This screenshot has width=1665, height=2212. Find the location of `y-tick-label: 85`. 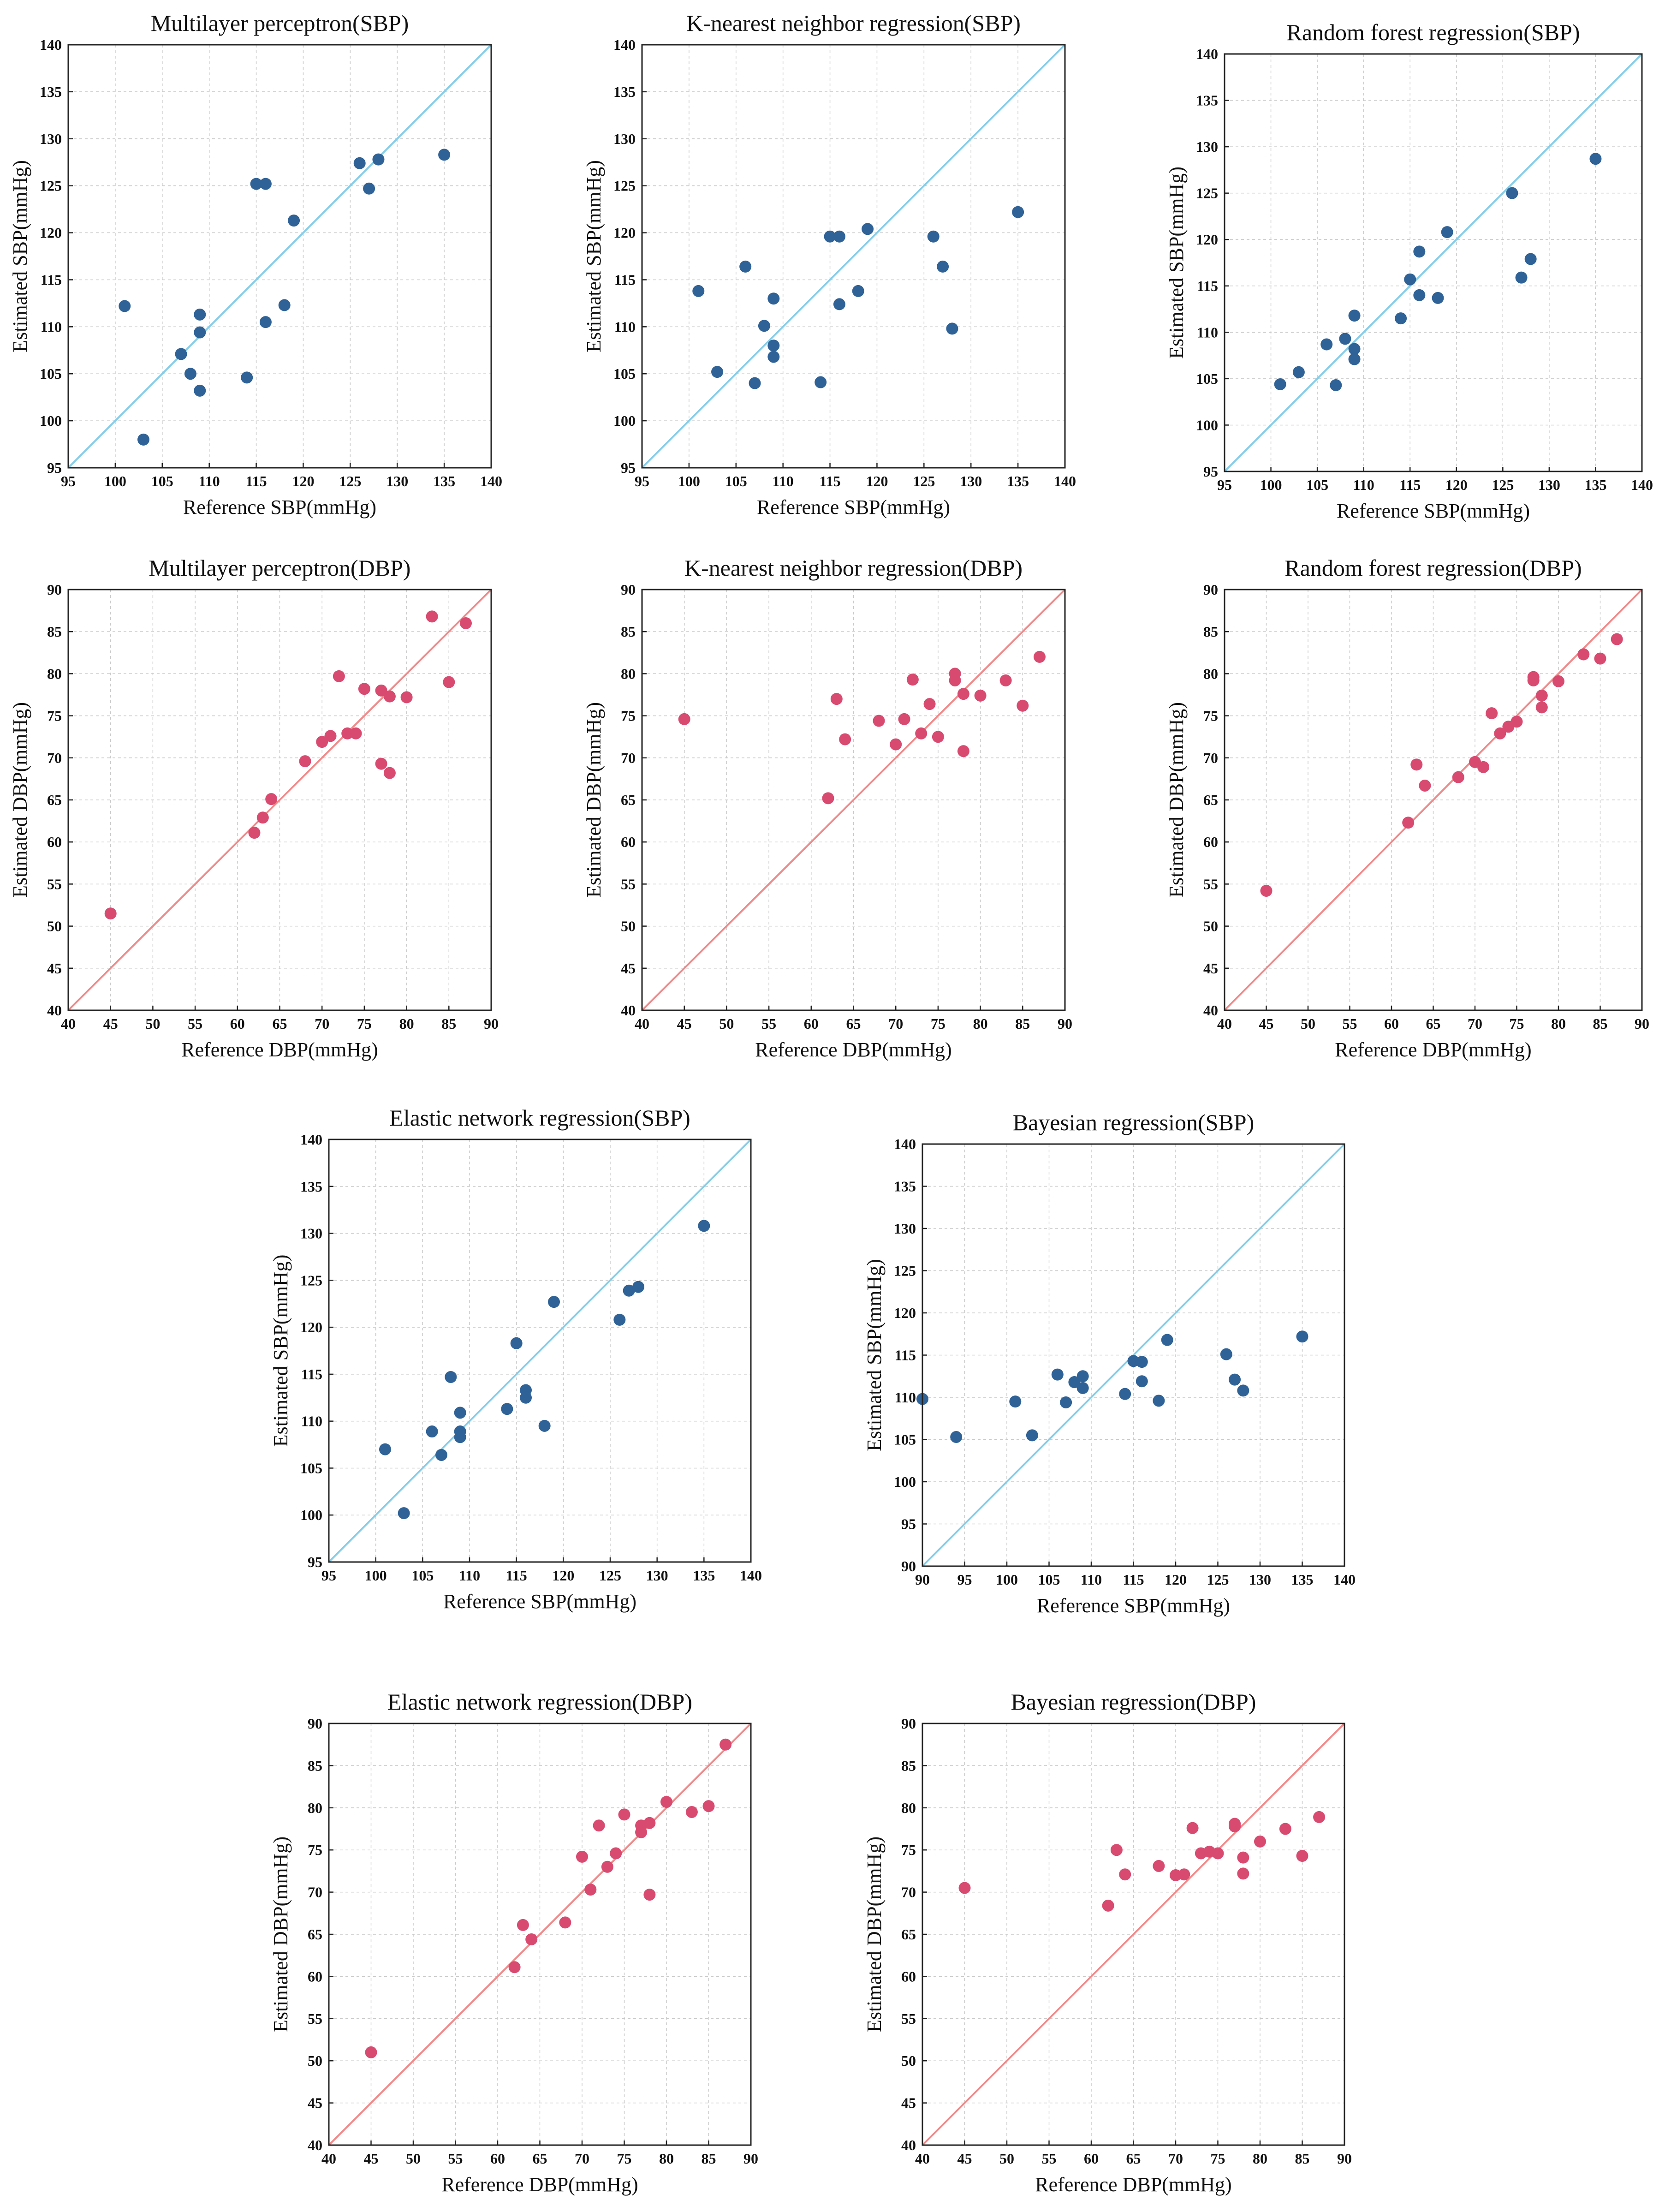

y-tick-label: 85 is located at coordinates (54, 631).